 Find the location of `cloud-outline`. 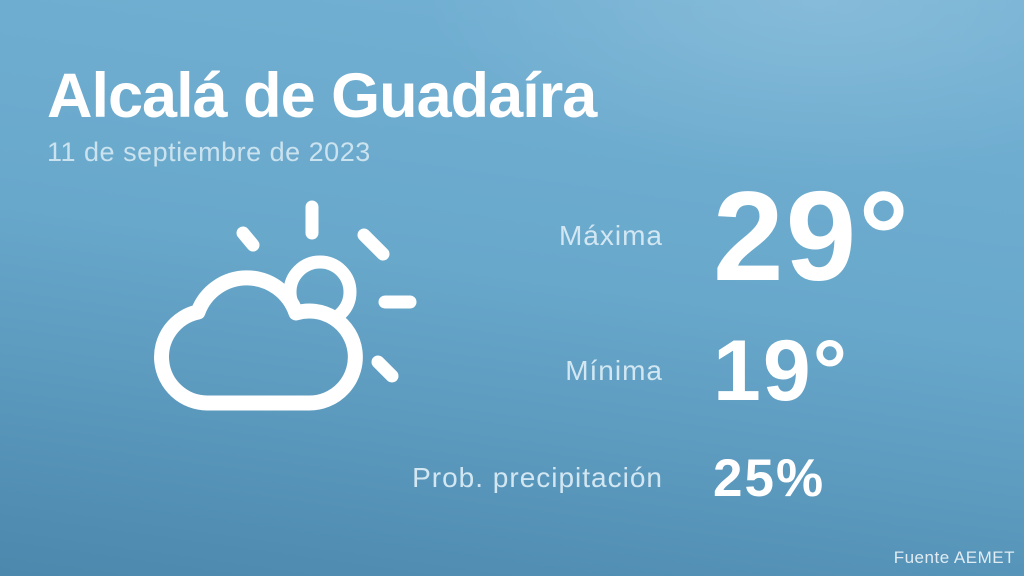

cloud-outline is located at coordinates (258, 340).